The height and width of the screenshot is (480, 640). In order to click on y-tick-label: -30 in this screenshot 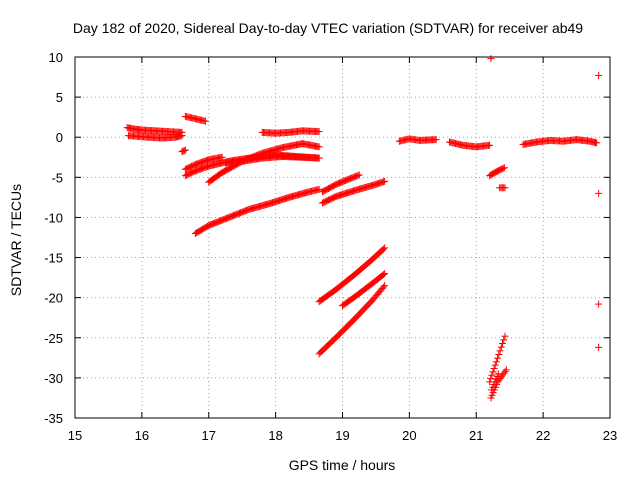, I will do `click(53, 378)`.